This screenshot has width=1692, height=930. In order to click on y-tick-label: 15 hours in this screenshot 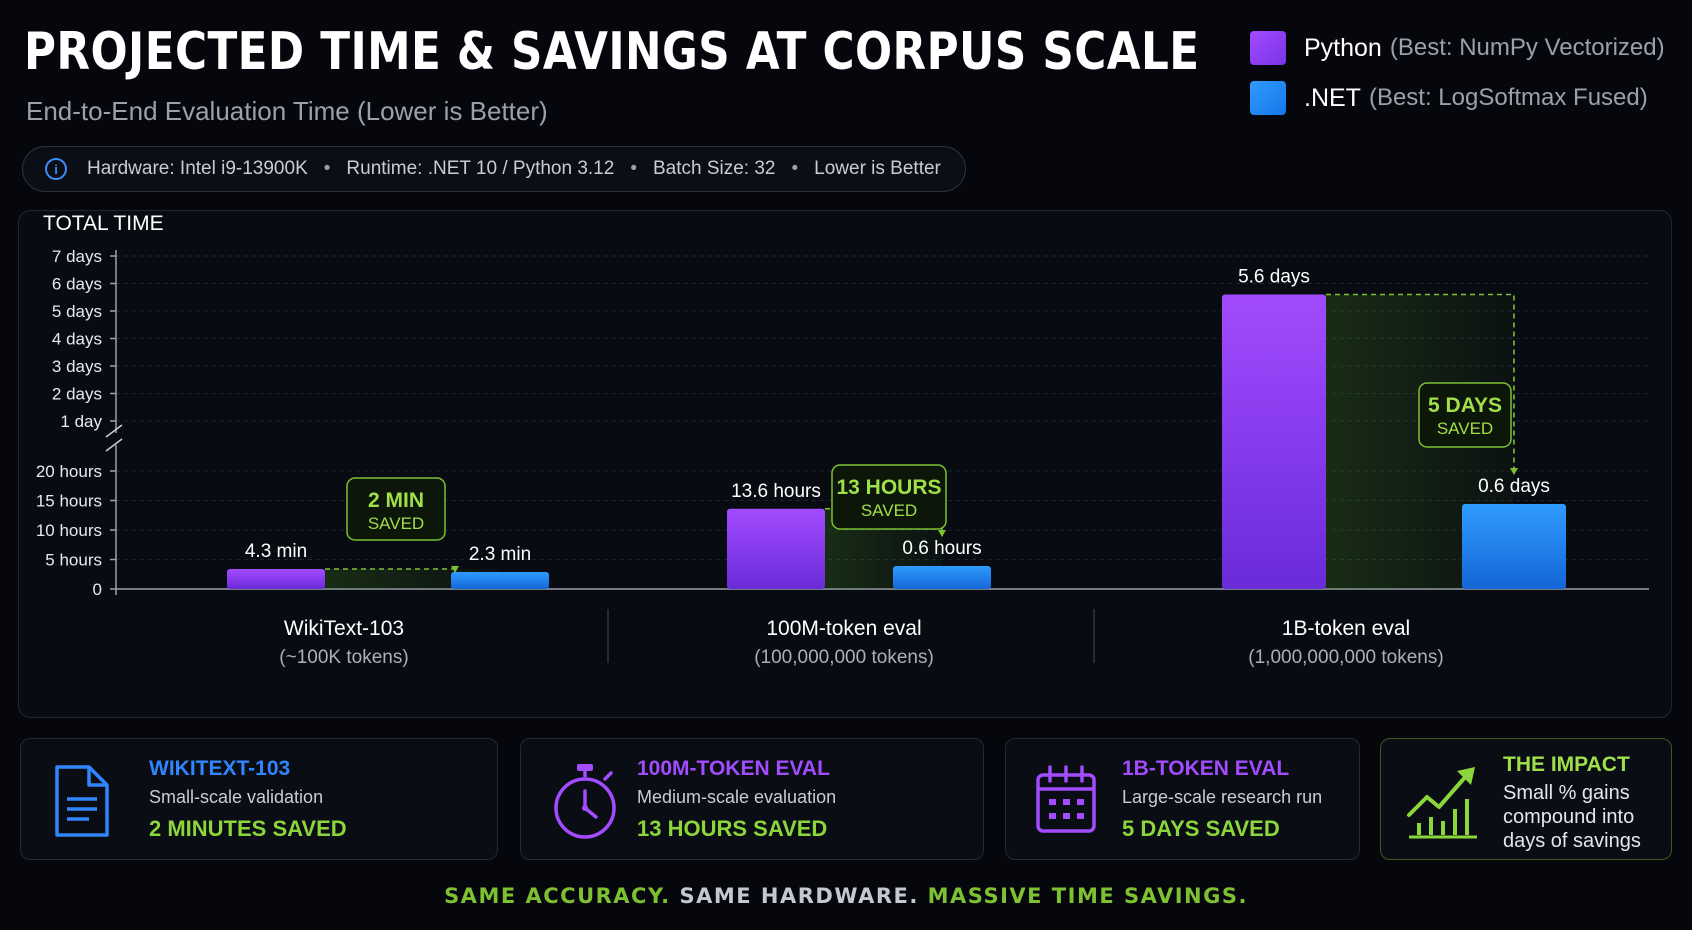, I will do `click(69, 501)`.